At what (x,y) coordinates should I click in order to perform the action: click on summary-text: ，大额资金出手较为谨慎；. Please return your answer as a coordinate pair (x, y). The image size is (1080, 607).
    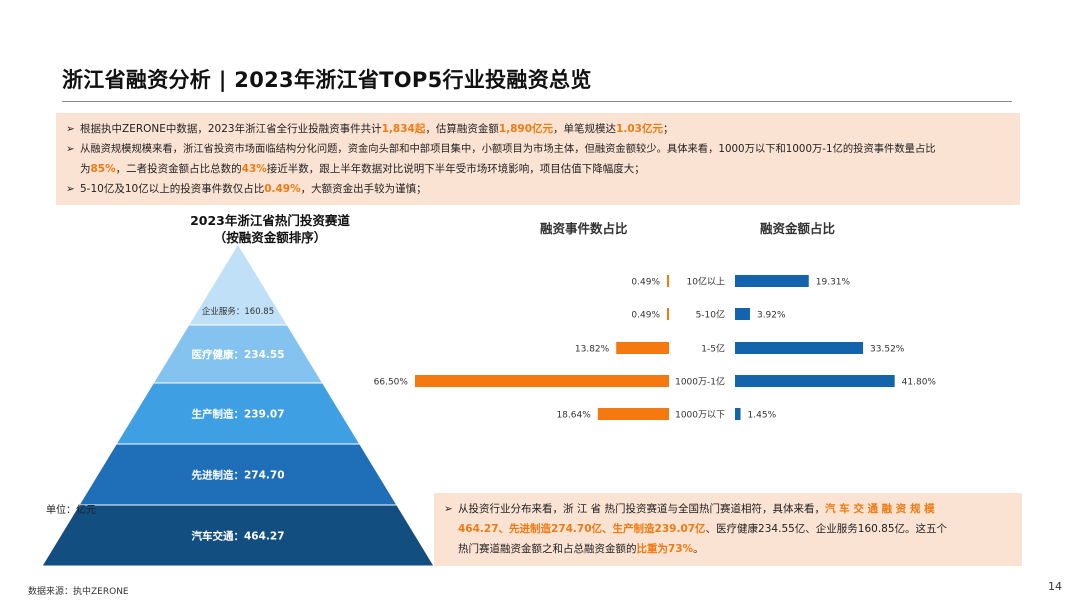
    Looking at the image, I should click on (363, 189).